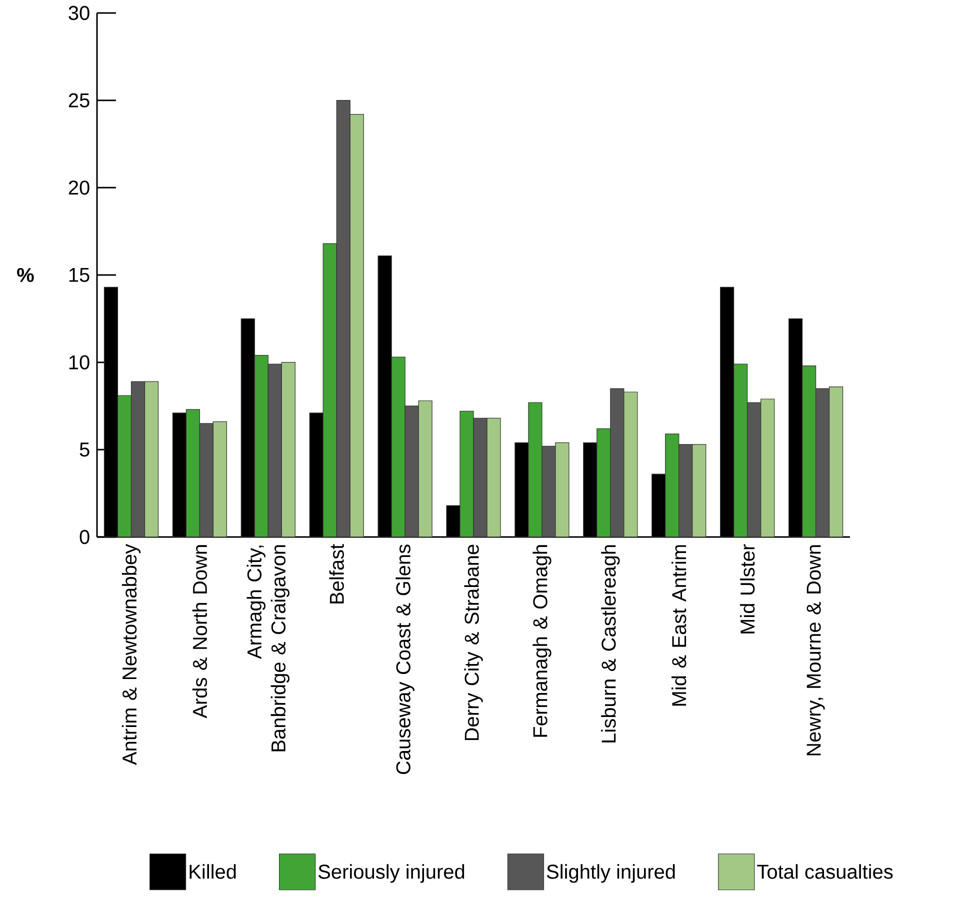 The image size is (962, 908). I want to click on x-tick-label: Belfast, so click(336, 574).